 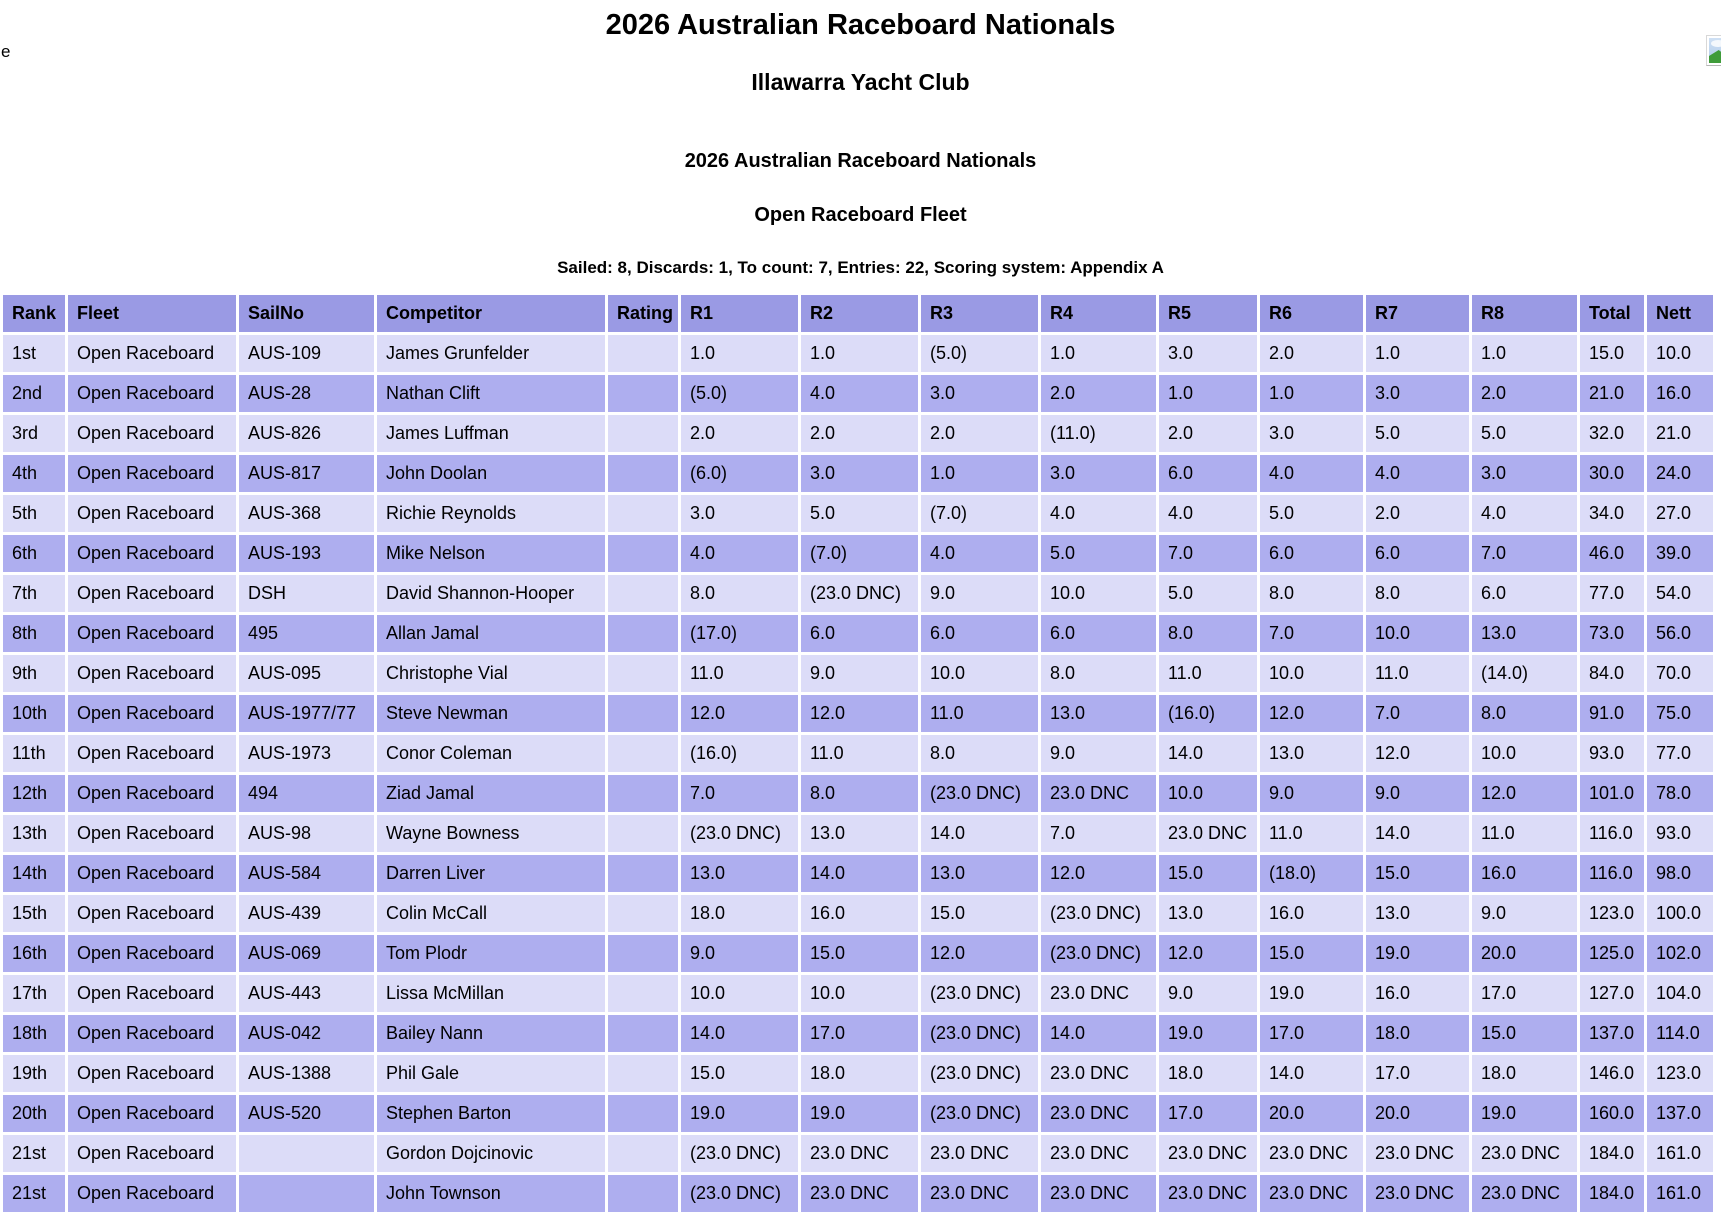 I want to click on cell-r2: 12.0, so click(x=859, y=713).